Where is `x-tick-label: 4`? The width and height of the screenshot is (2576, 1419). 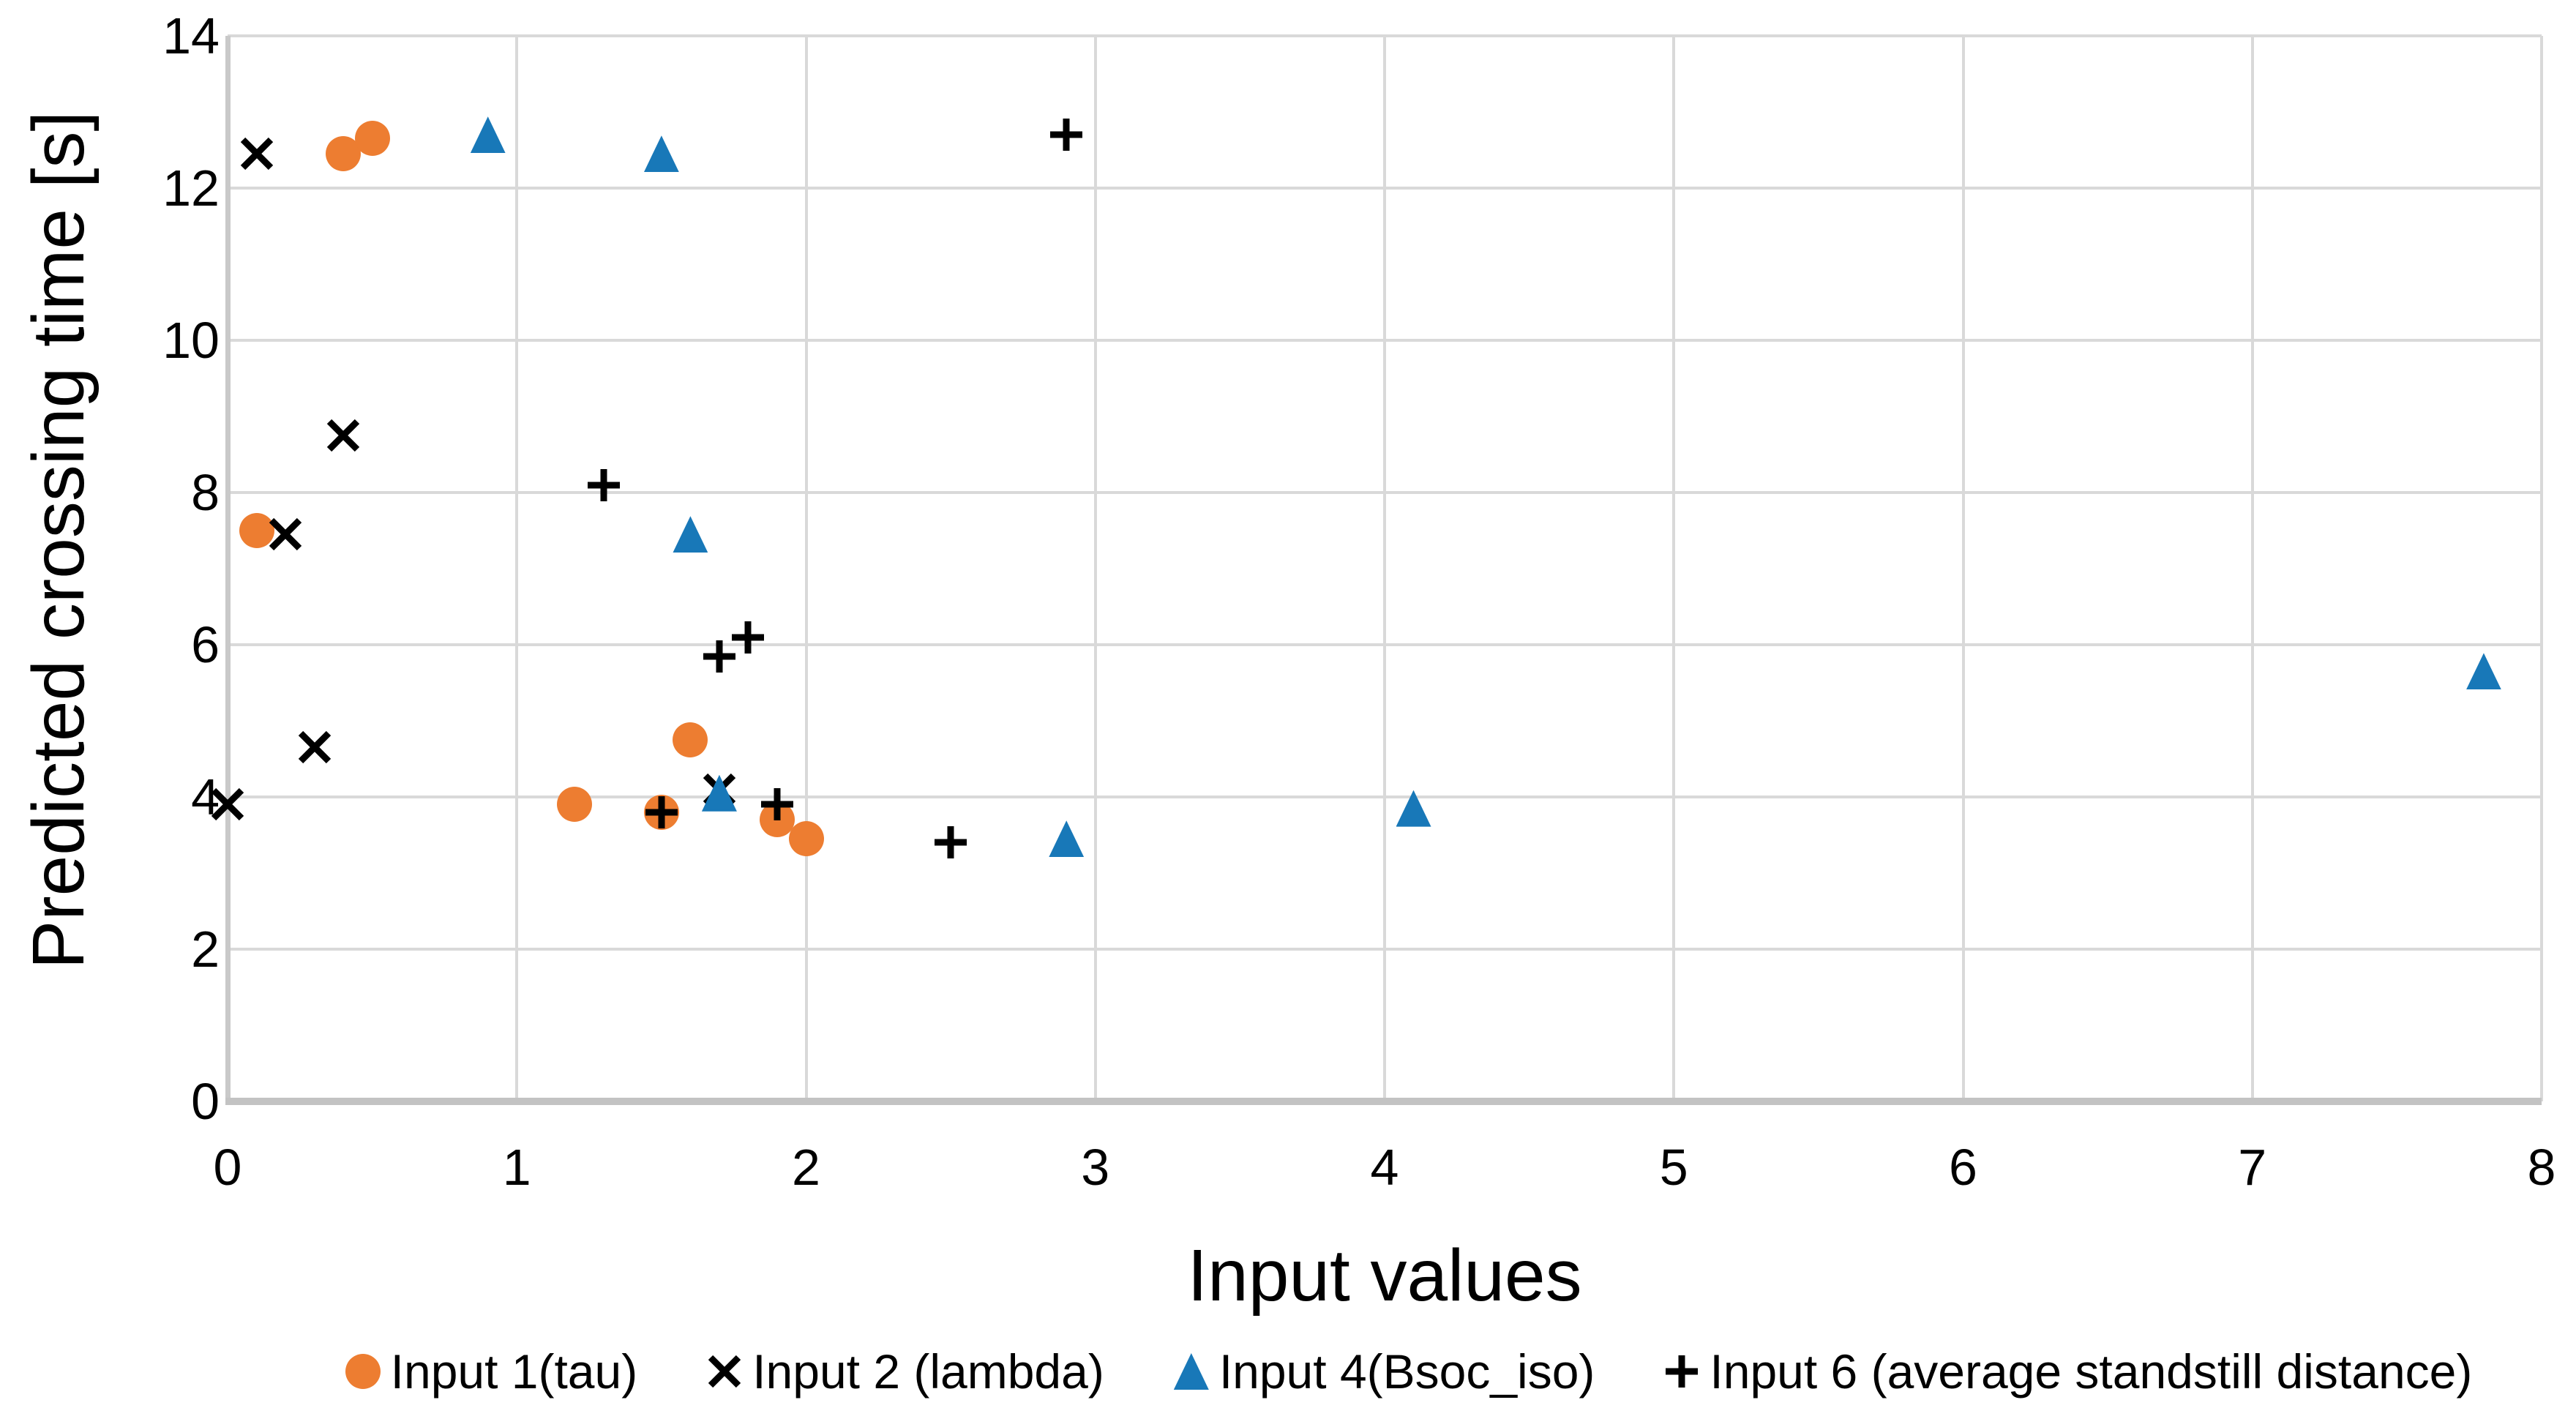
x-tick-label: 4 is located at coordinates (1384, 1167).